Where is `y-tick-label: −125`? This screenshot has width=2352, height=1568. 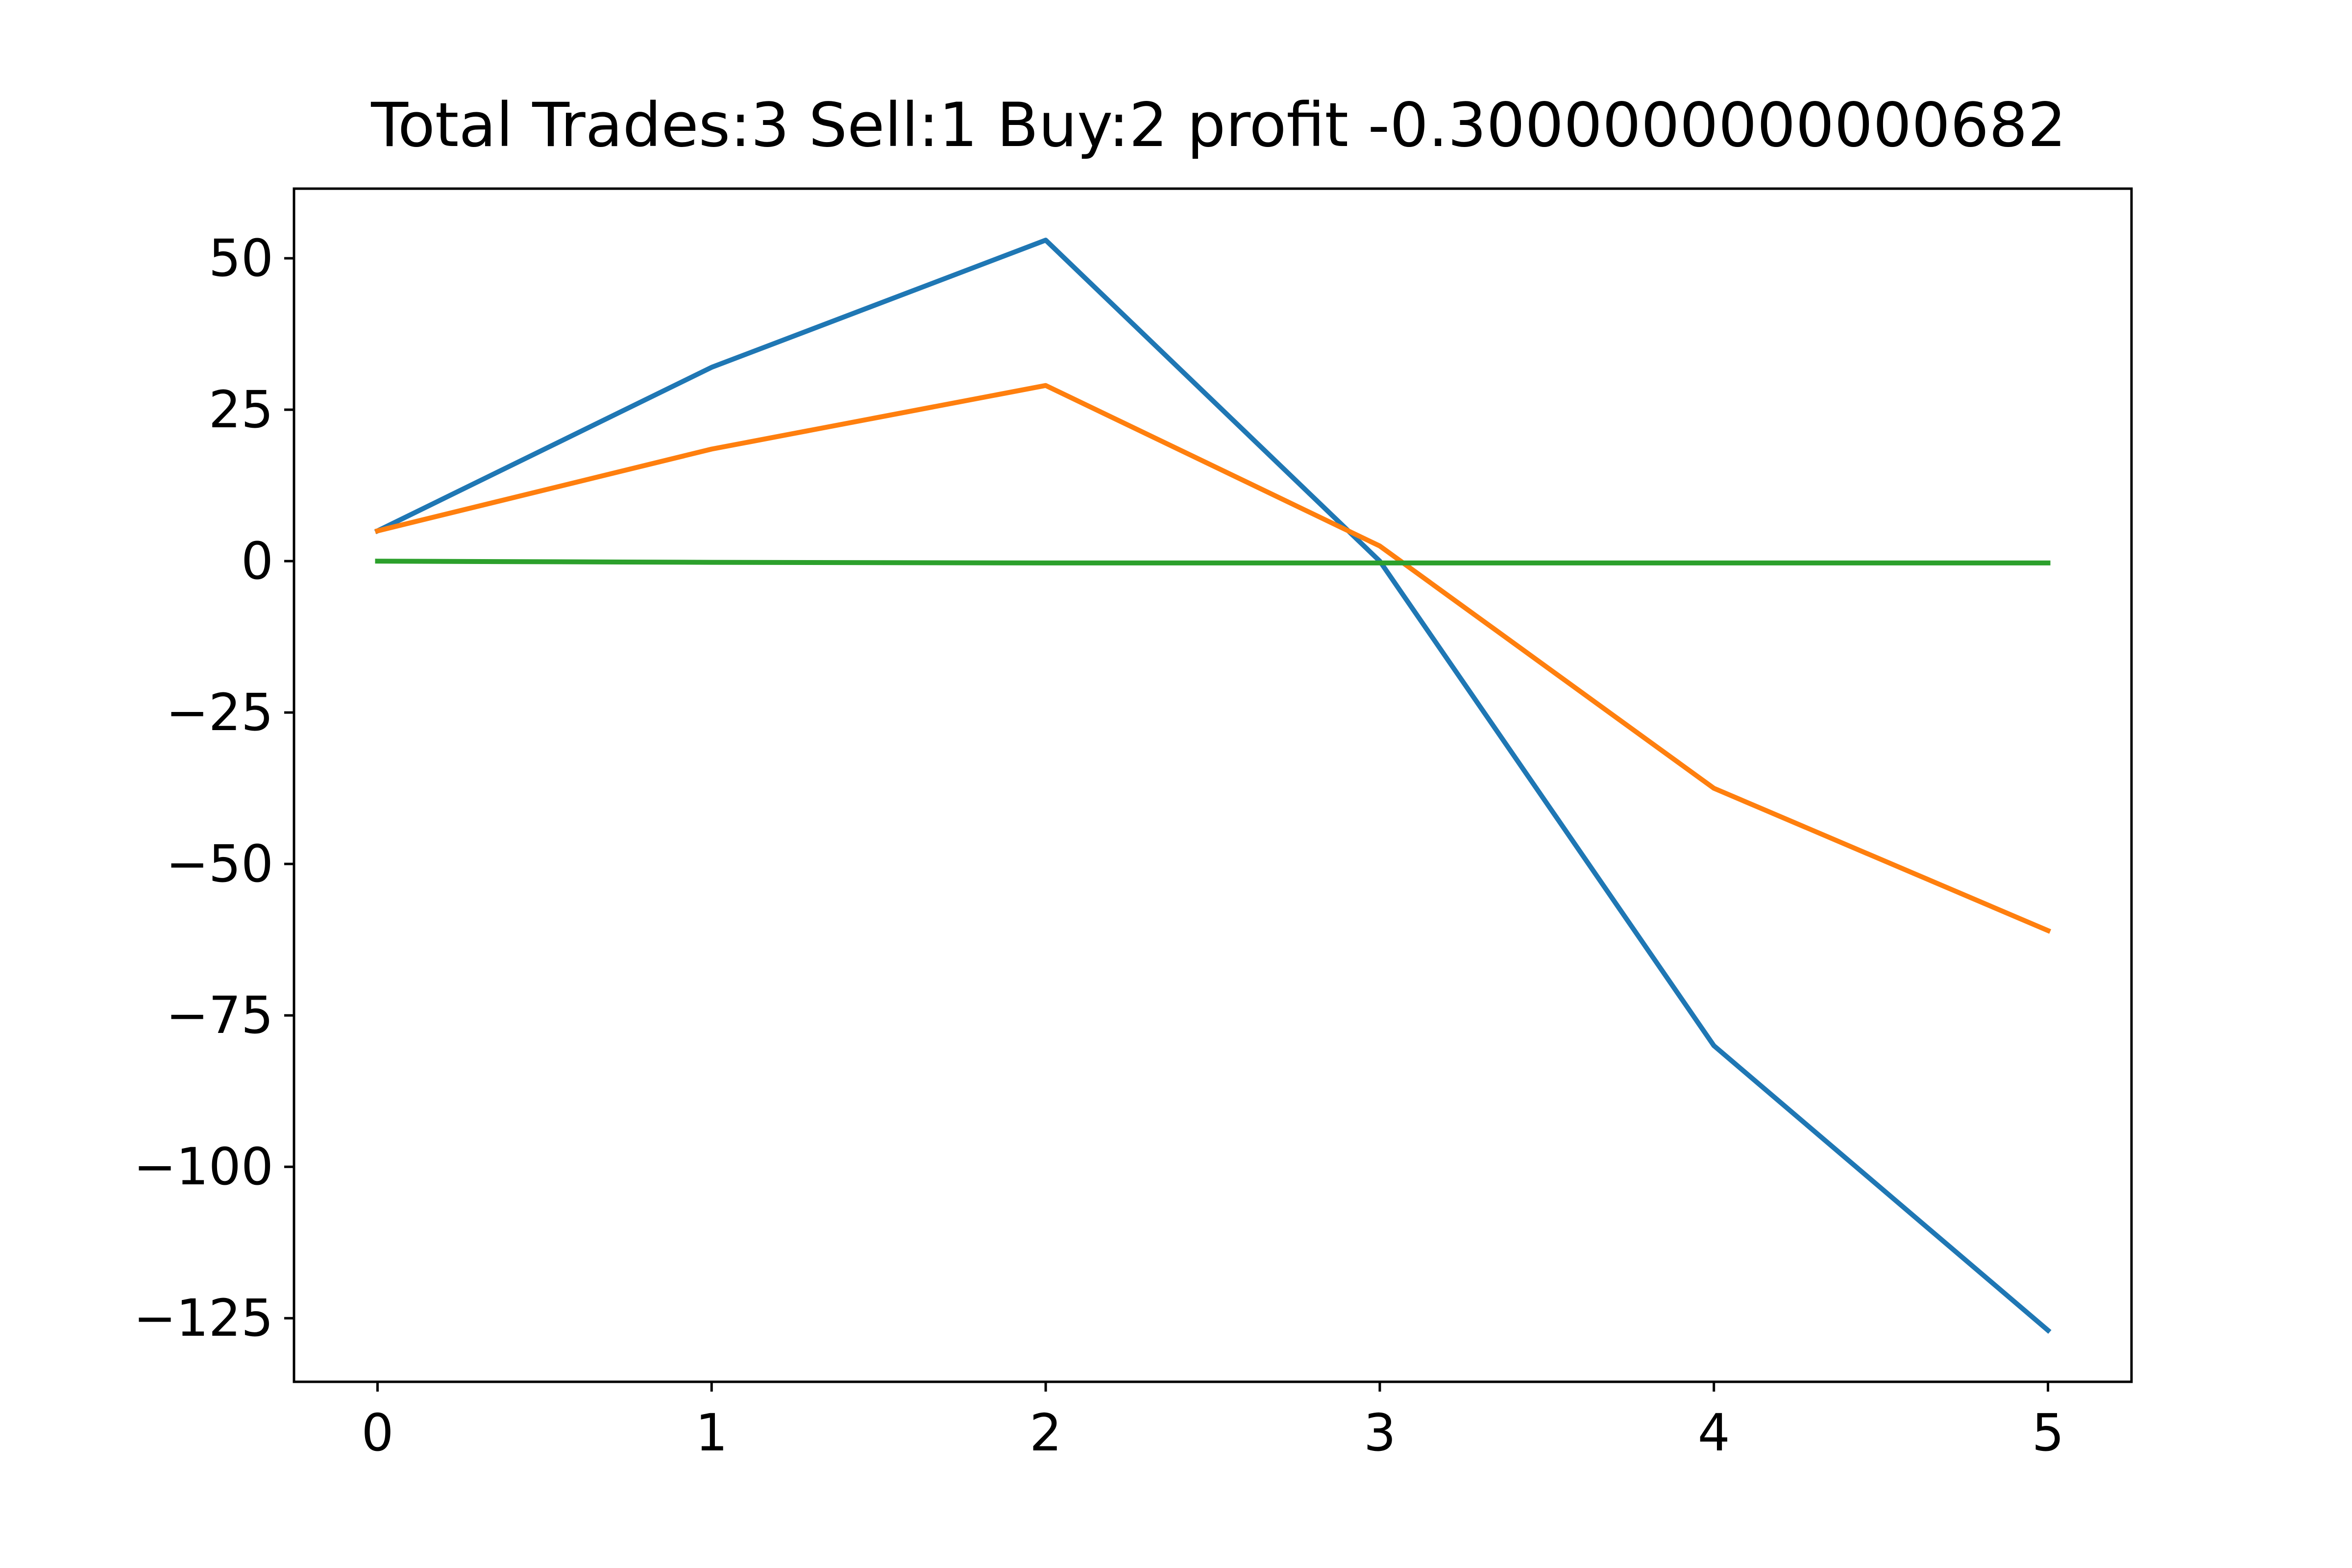 y-tick-label: −125 is located at coordinates (203, 1318).